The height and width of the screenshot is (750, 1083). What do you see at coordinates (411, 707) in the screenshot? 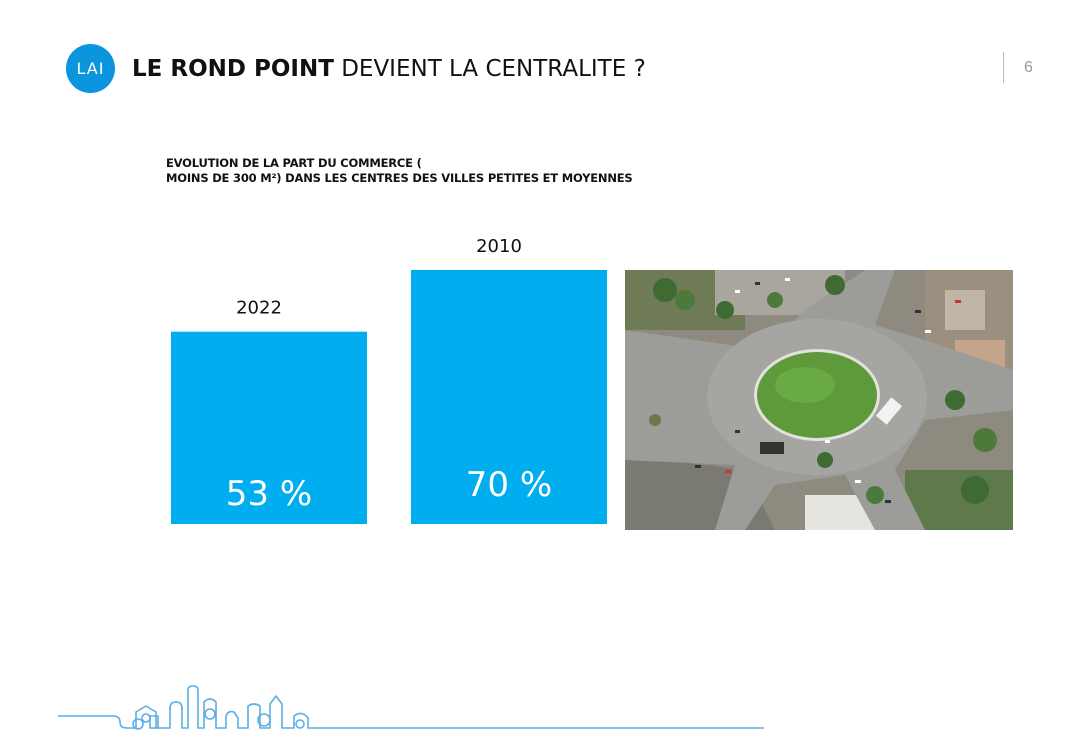
I see `skyline-decoration` at bounding box center [411, 707].